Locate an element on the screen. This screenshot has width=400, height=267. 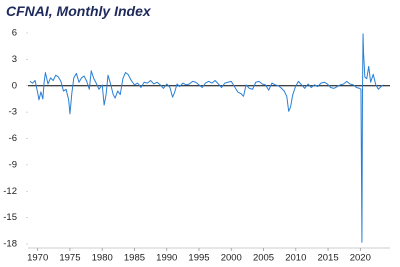
x-tick-label: 2015 is located at coordinates (327, 258).